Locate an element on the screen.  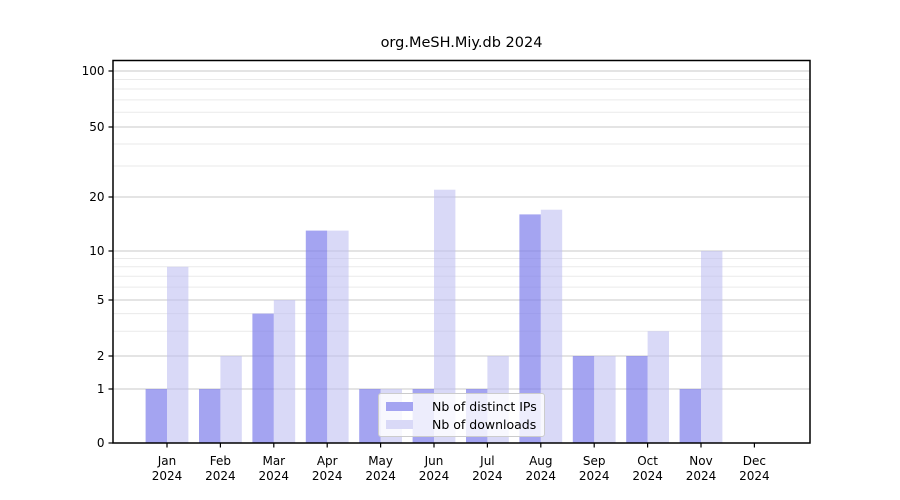
x-tick-label-month: Jan is located at coordinates (167, 461).